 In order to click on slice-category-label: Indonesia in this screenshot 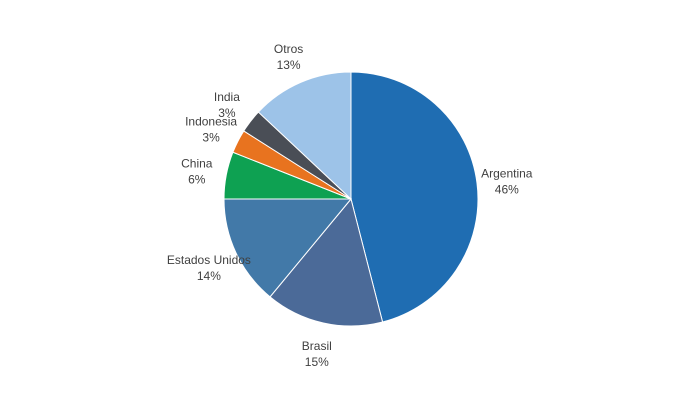, I will do `click(211, 122)`.